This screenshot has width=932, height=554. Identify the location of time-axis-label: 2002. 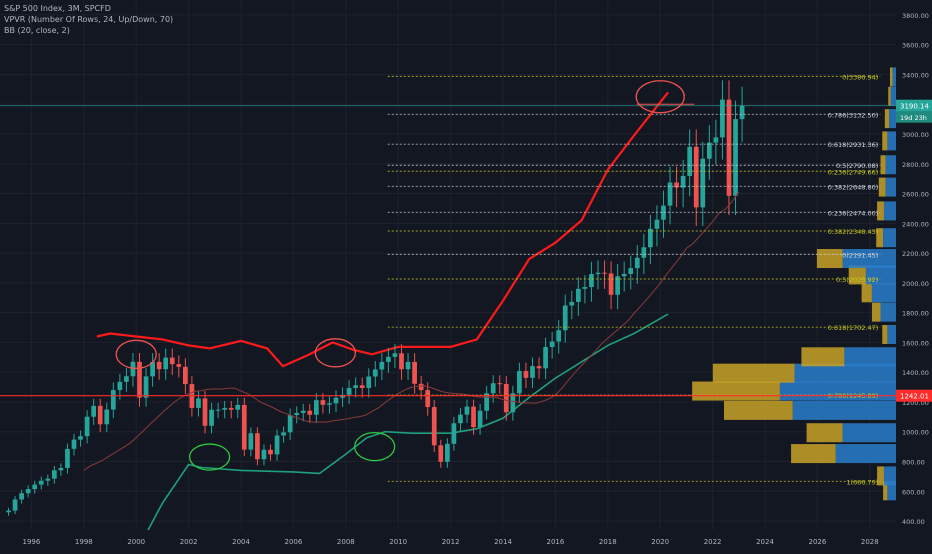
(189, 542).